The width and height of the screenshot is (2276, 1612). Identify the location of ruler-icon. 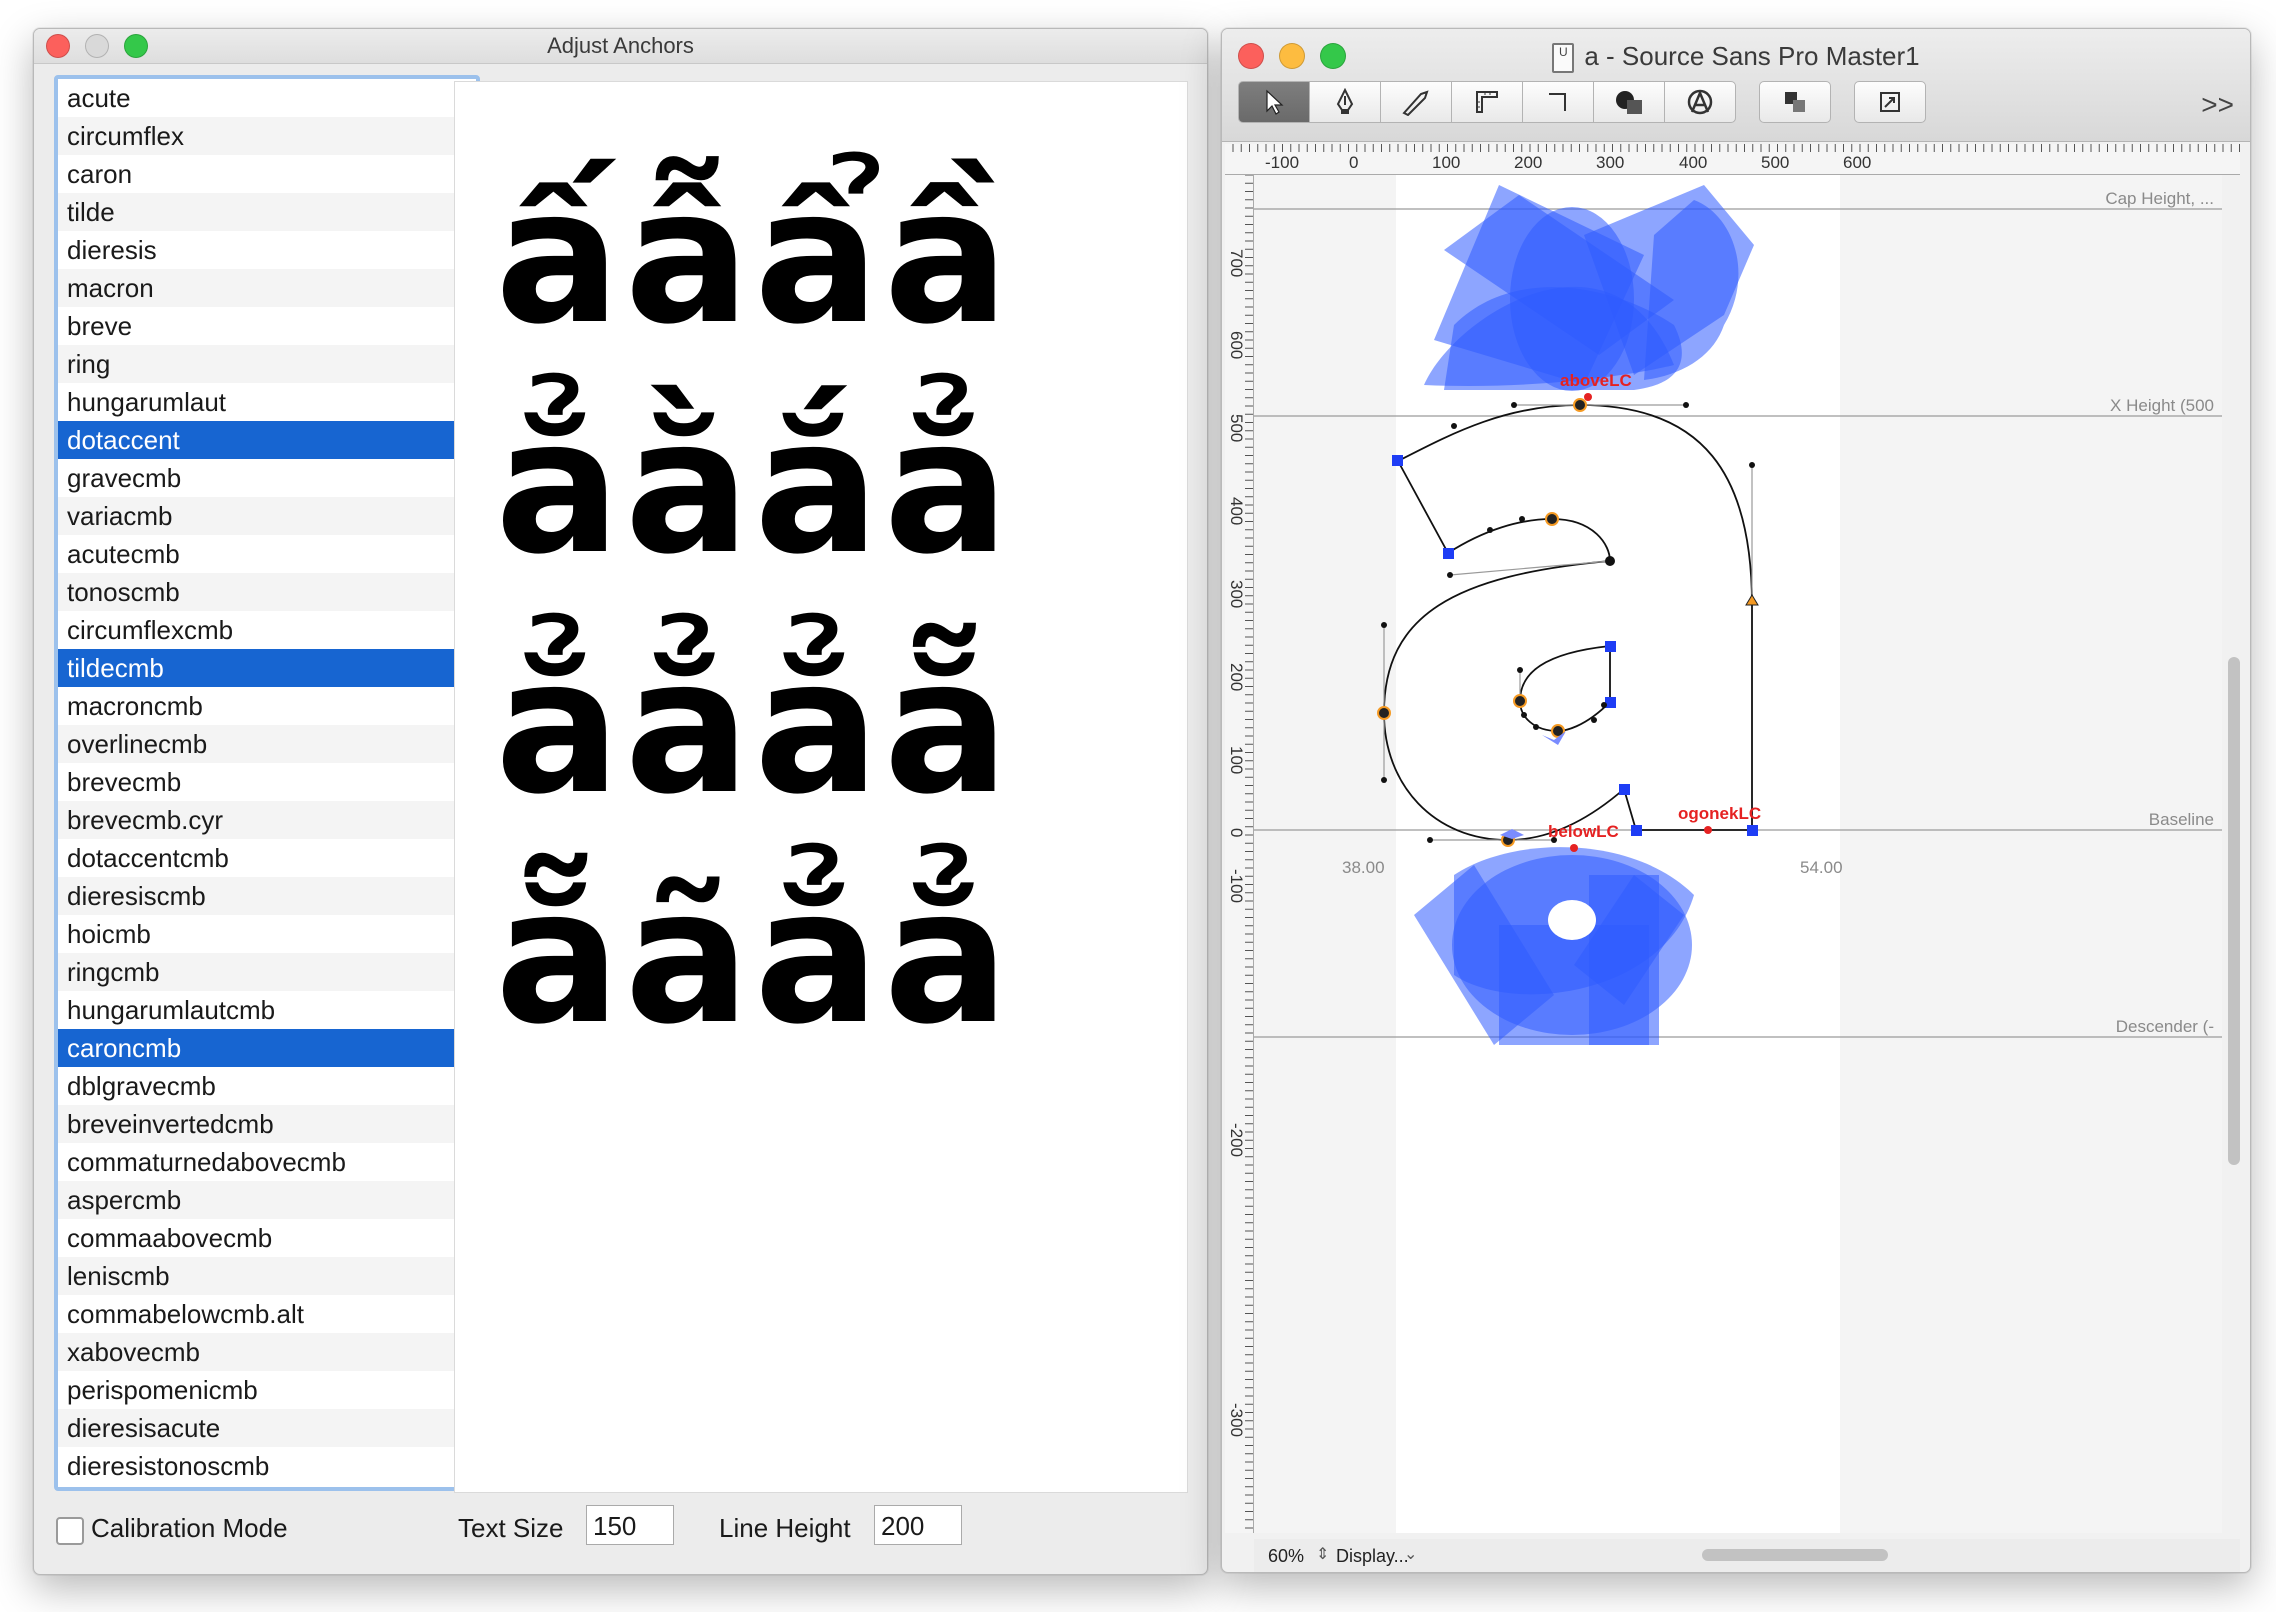
(1487, 102).